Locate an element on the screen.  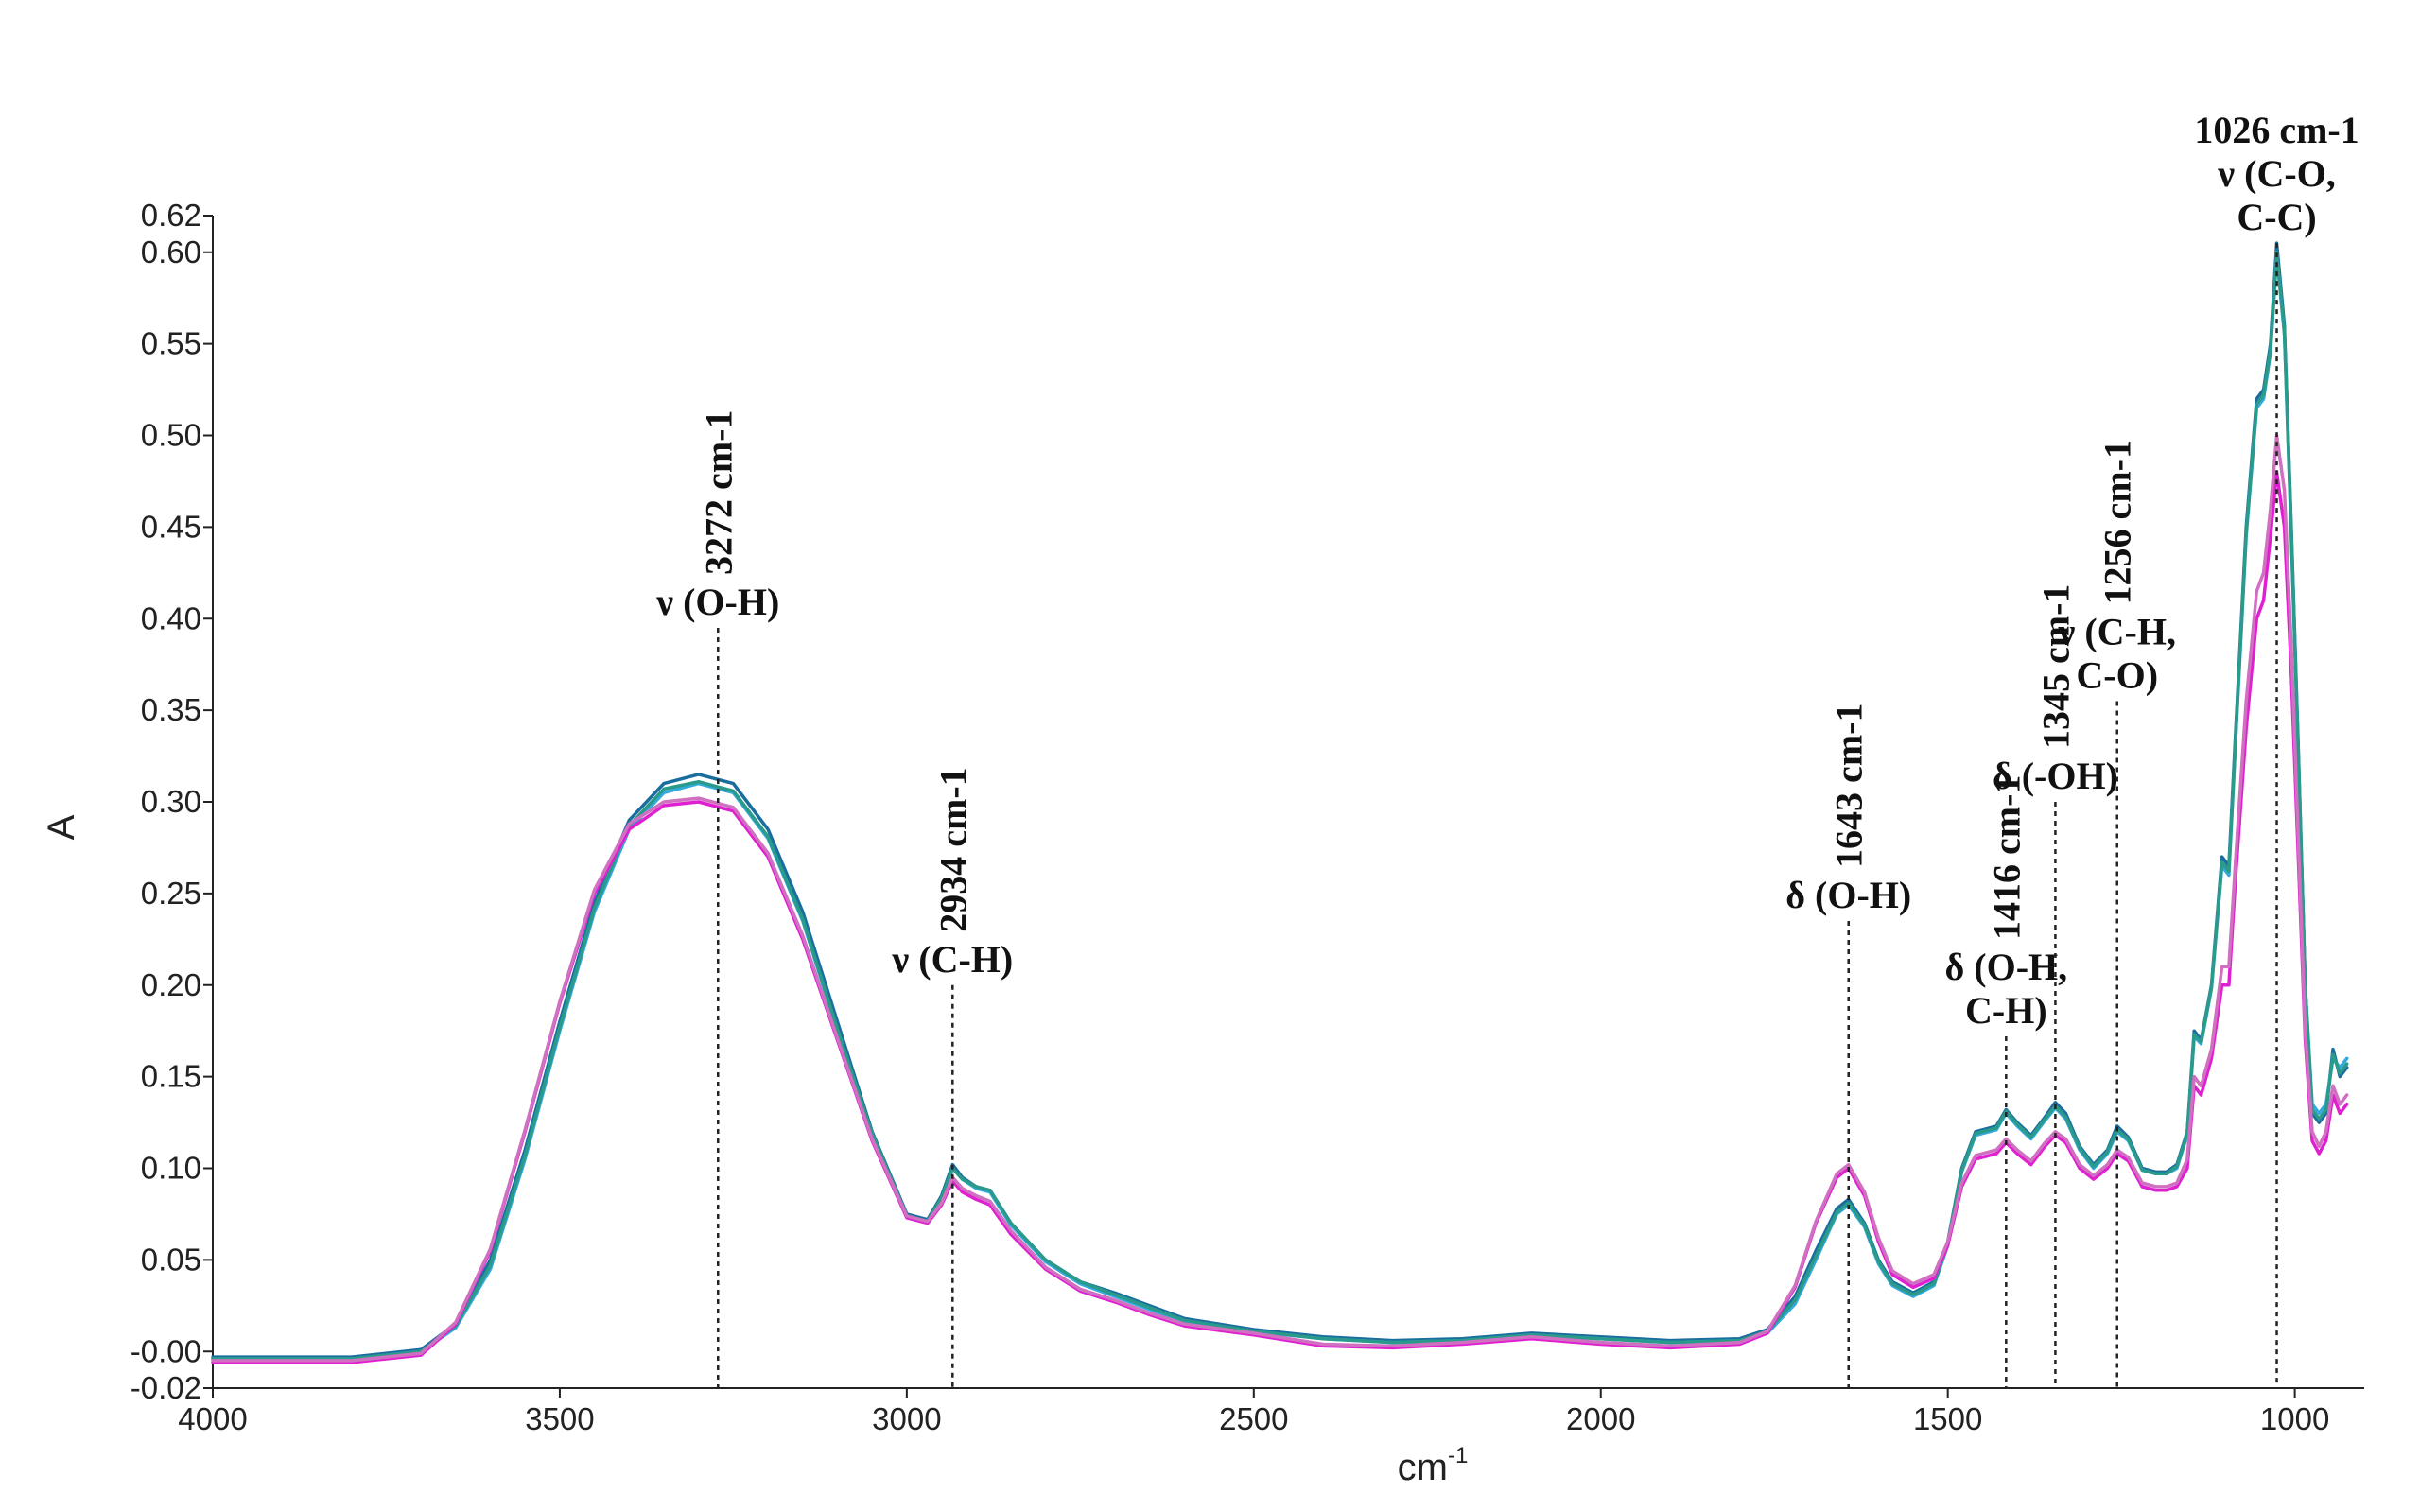
peak-assignment-label: C-O) is located at coordinates (2117, 674).